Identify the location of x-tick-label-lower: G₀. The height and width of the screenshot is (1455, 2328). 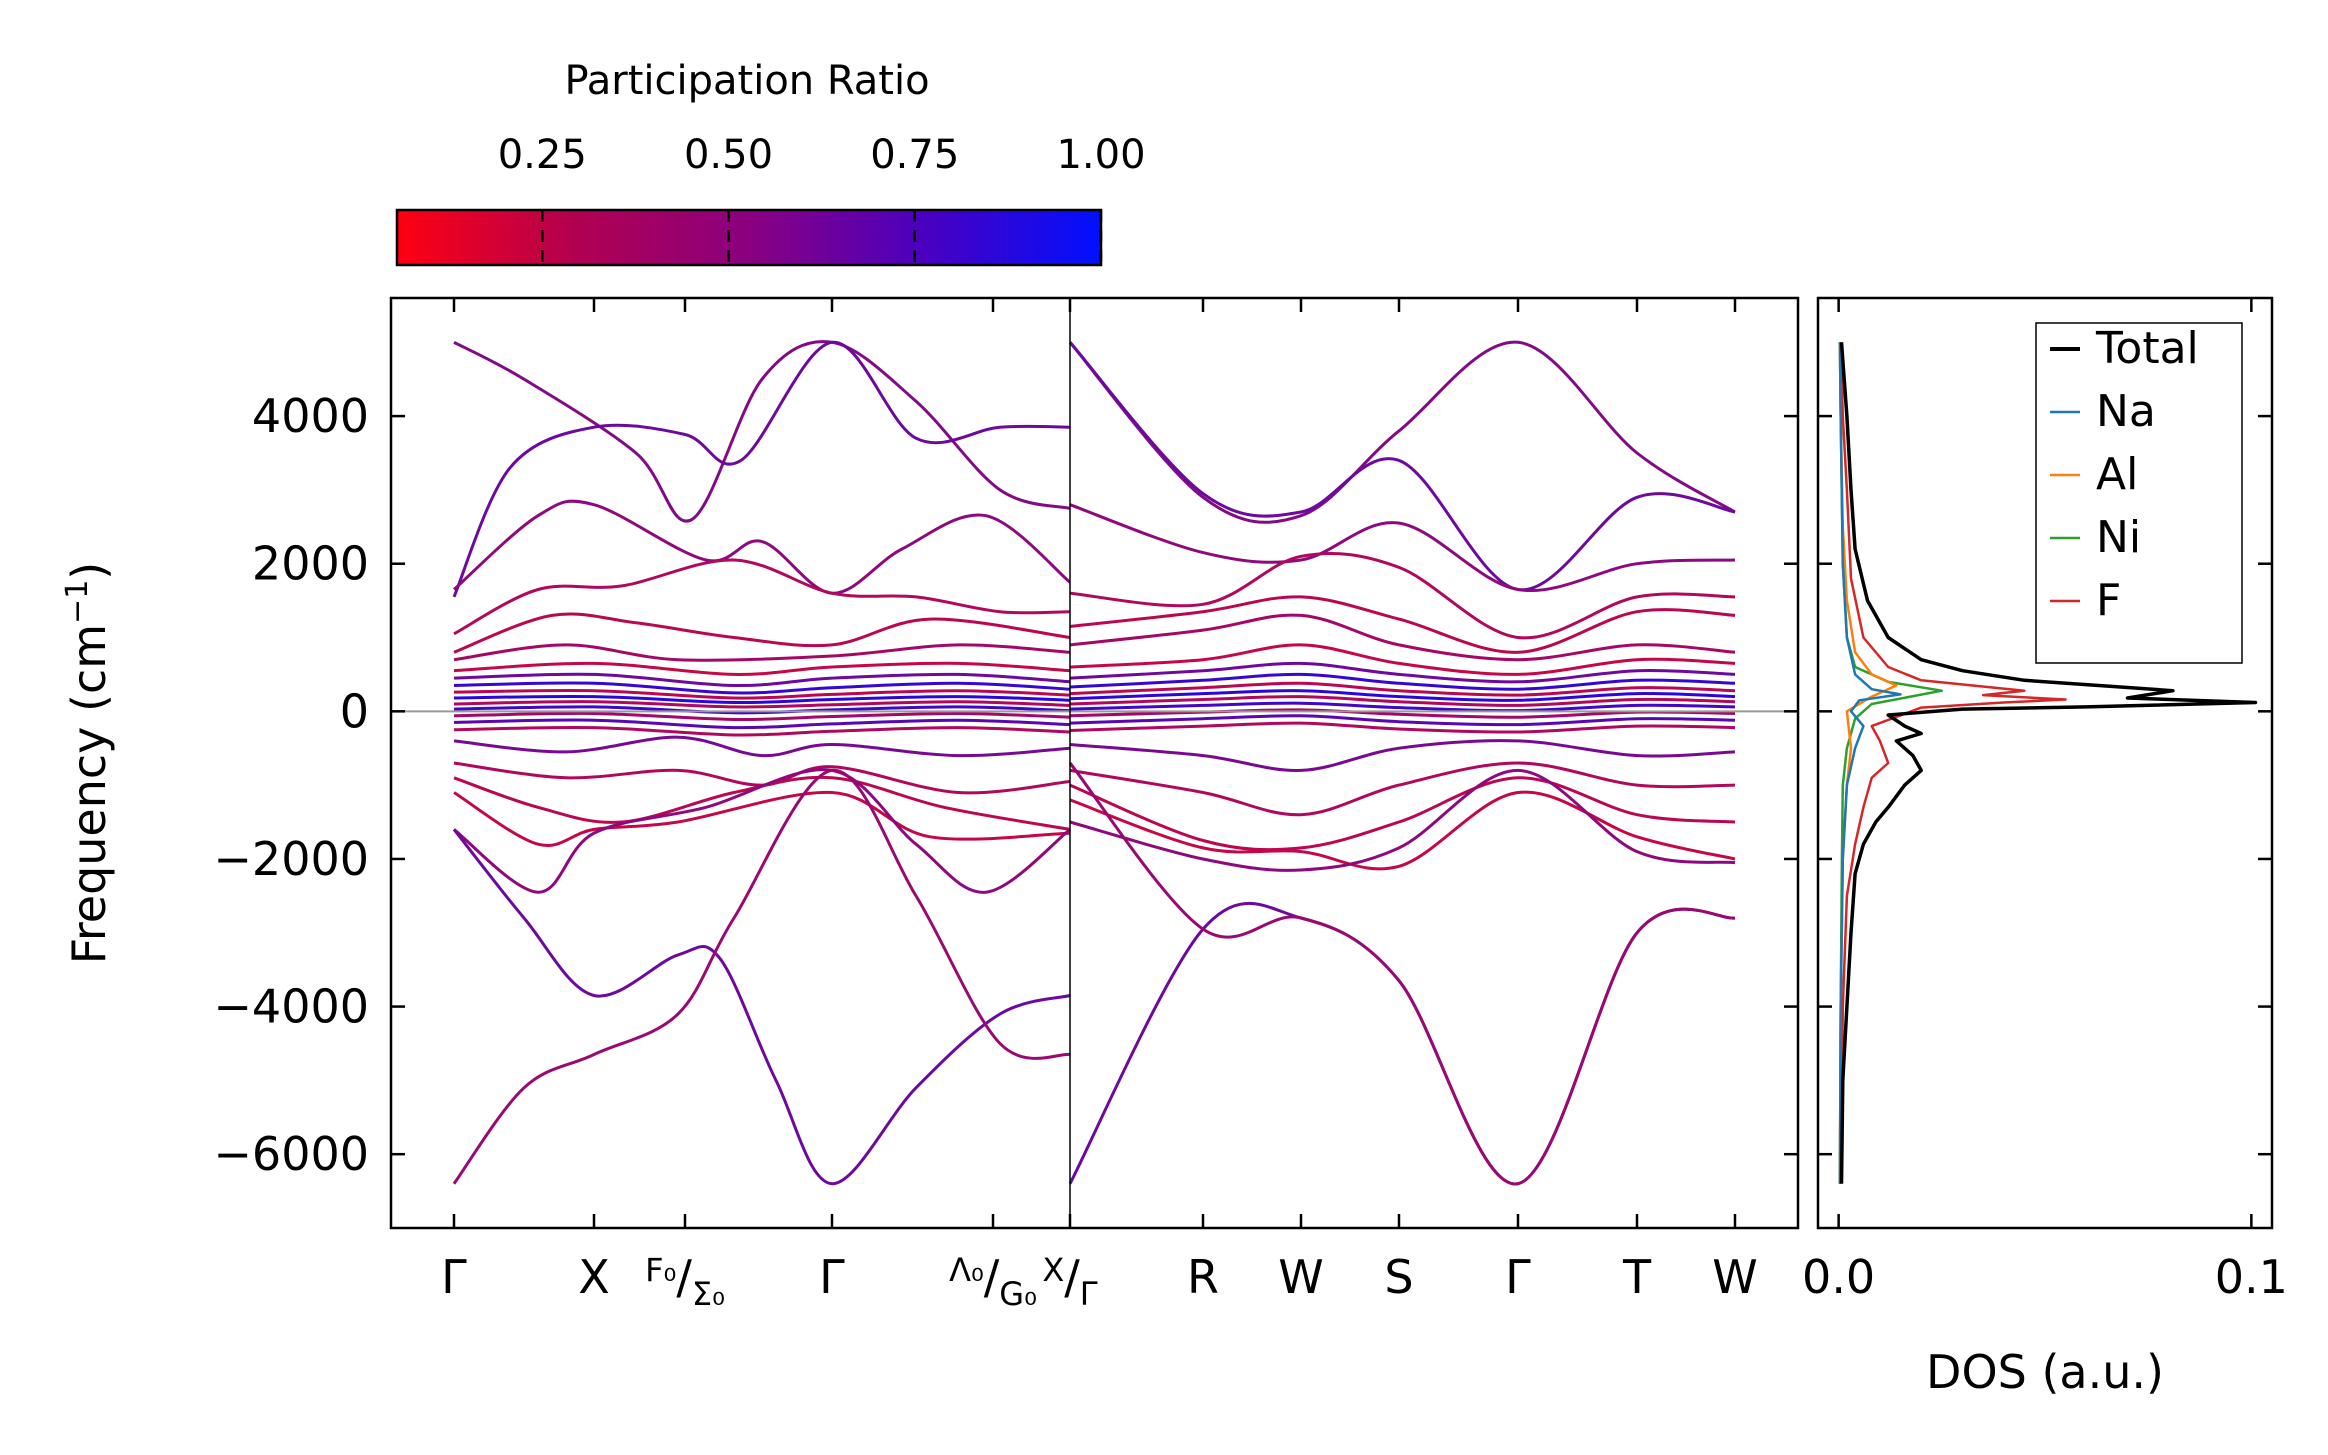
(1018, 1294).